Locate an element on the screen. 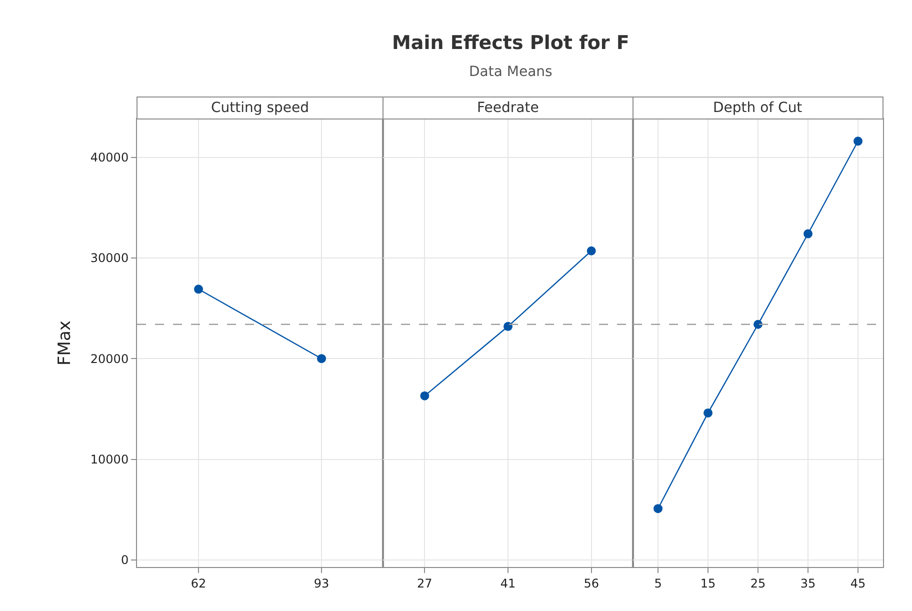  x-tick-label: 27 is located at coordinates (424, 583).